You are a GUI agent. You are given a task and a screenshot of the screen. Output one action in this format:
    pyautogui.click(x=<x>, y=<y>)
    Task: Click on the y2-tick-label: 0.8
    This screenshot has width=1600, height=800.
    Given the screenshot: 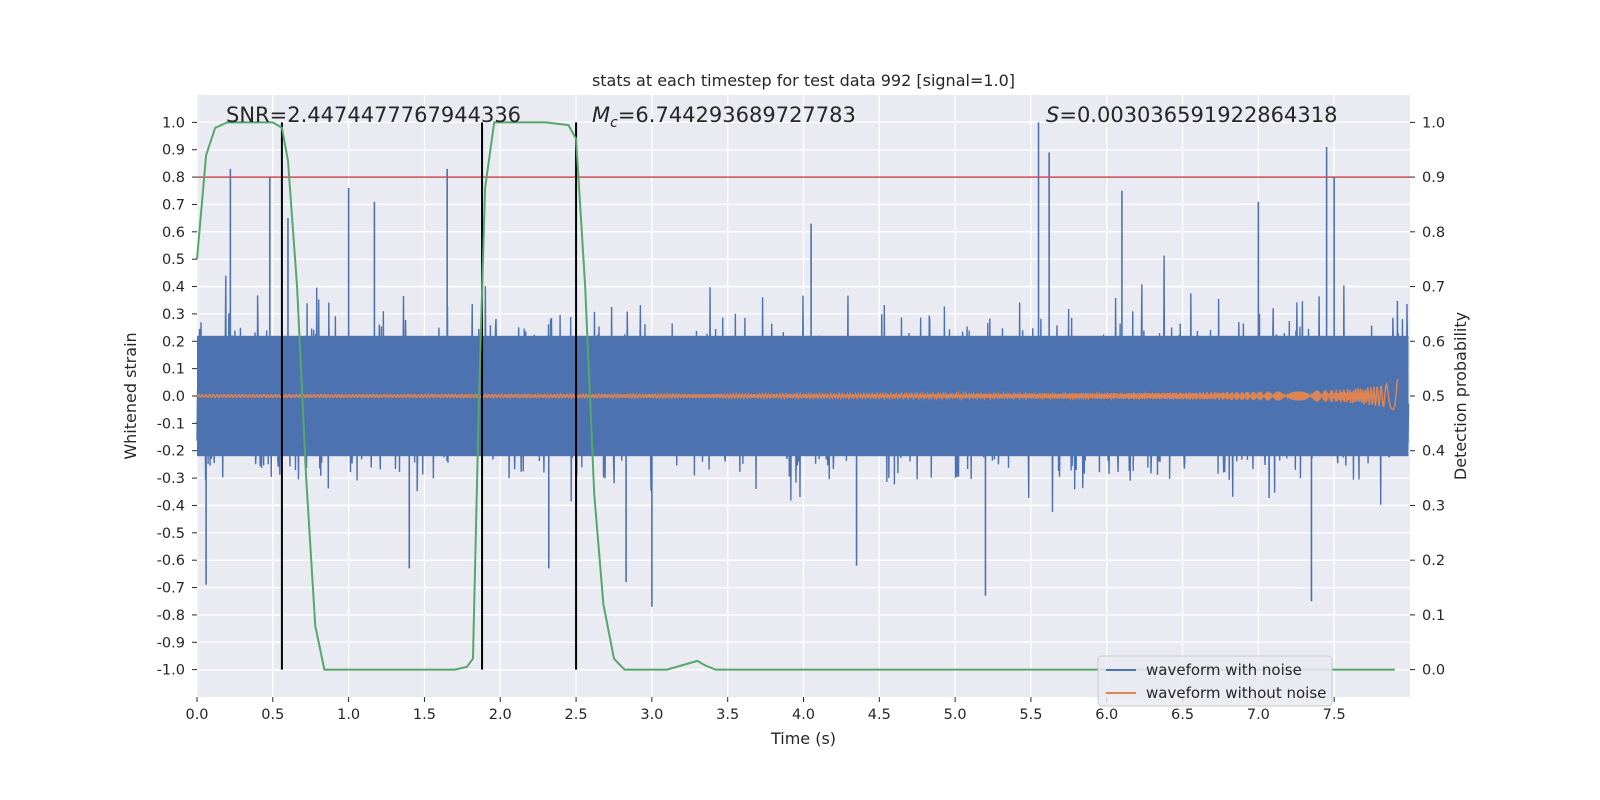 What is the action you would take?
    pyautogui.click(x=1433, y=233)
    